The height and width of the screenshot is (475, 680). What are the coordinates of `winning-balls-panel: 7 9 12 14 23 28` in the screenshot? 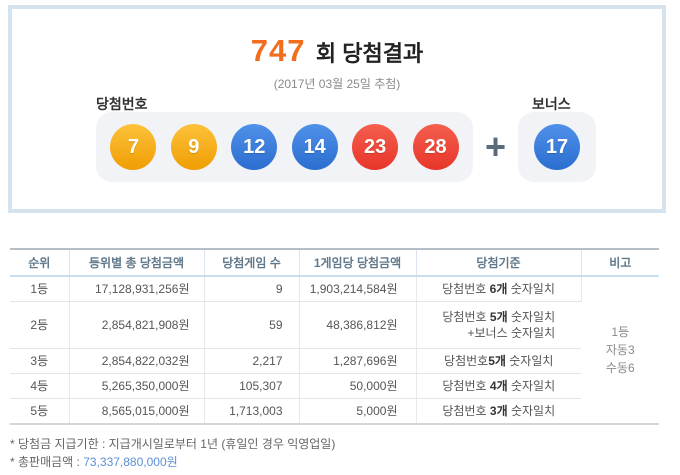 It's located at (284, 147).